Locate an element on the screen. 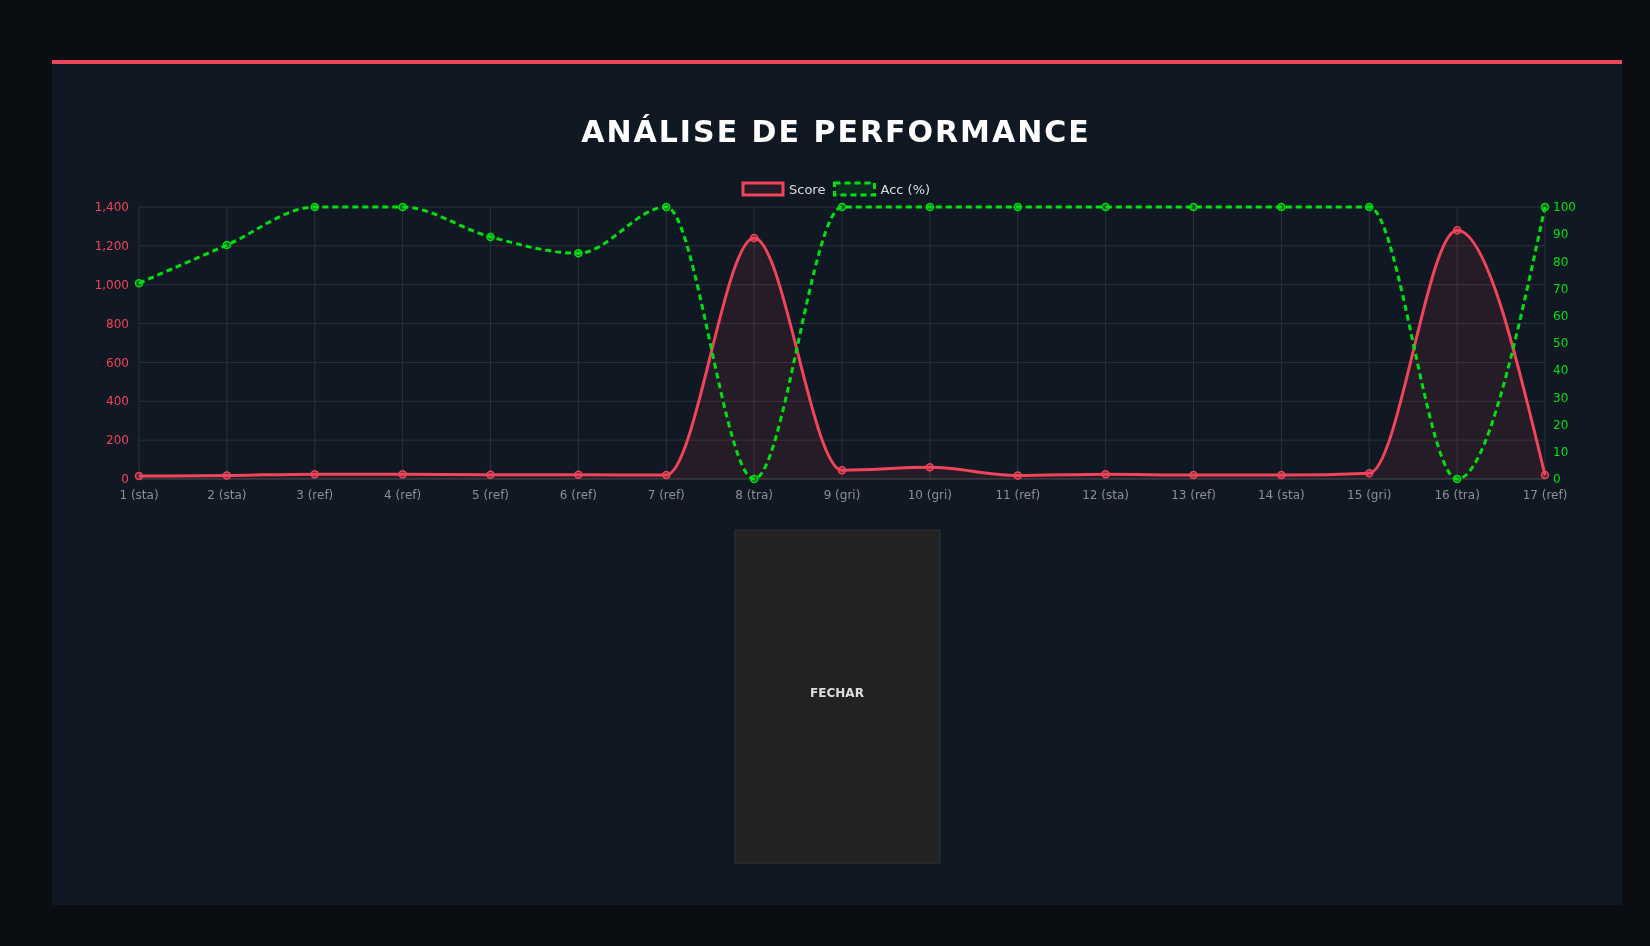  y-tick-label: 0 is located at coordinates (125, 479).